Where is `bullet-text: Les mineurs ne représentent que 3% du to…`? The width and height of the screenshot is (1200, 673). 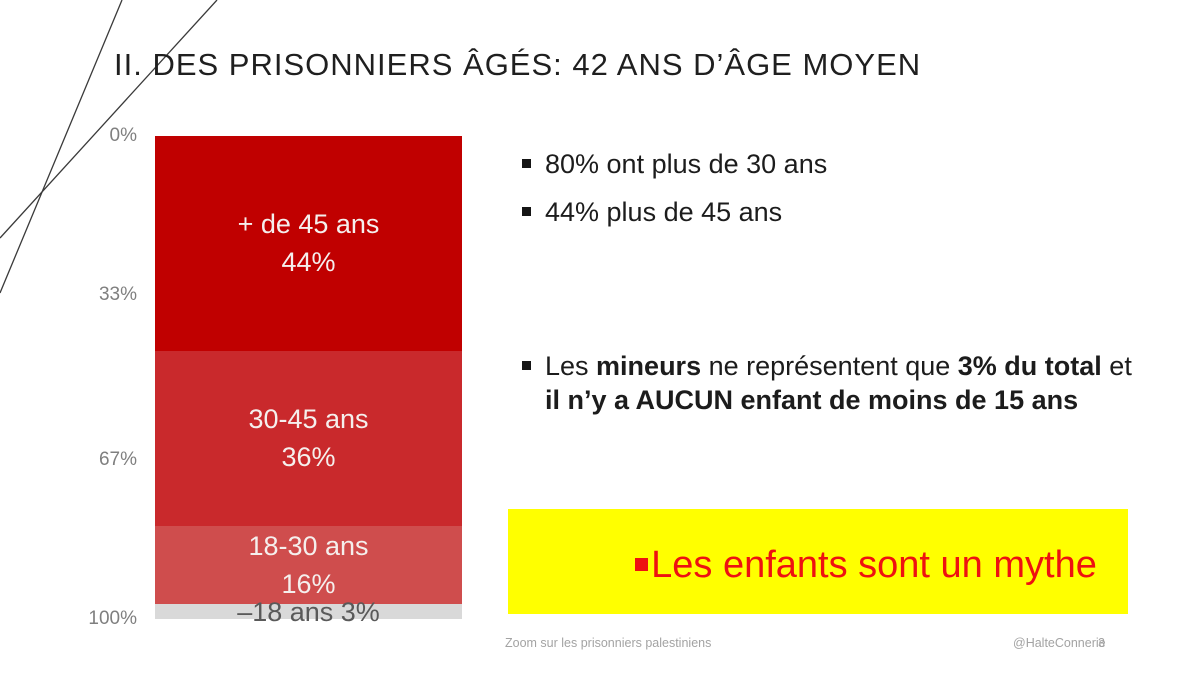 bullet-text: Les mineurs ne représentent que 3% du to… is located at coordinates (838, 383).